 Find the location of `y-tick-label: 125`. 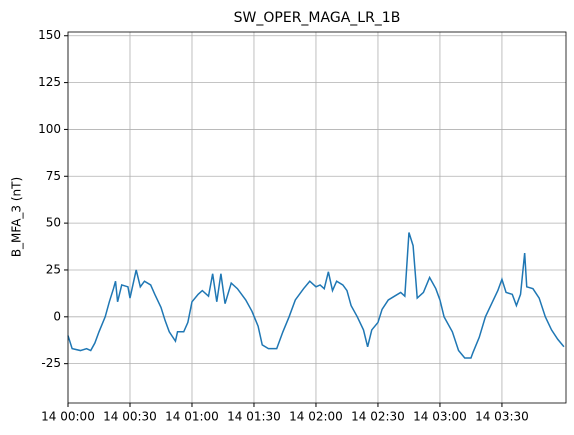

y-tick-label: 125 is located at coordinates (49, 82).